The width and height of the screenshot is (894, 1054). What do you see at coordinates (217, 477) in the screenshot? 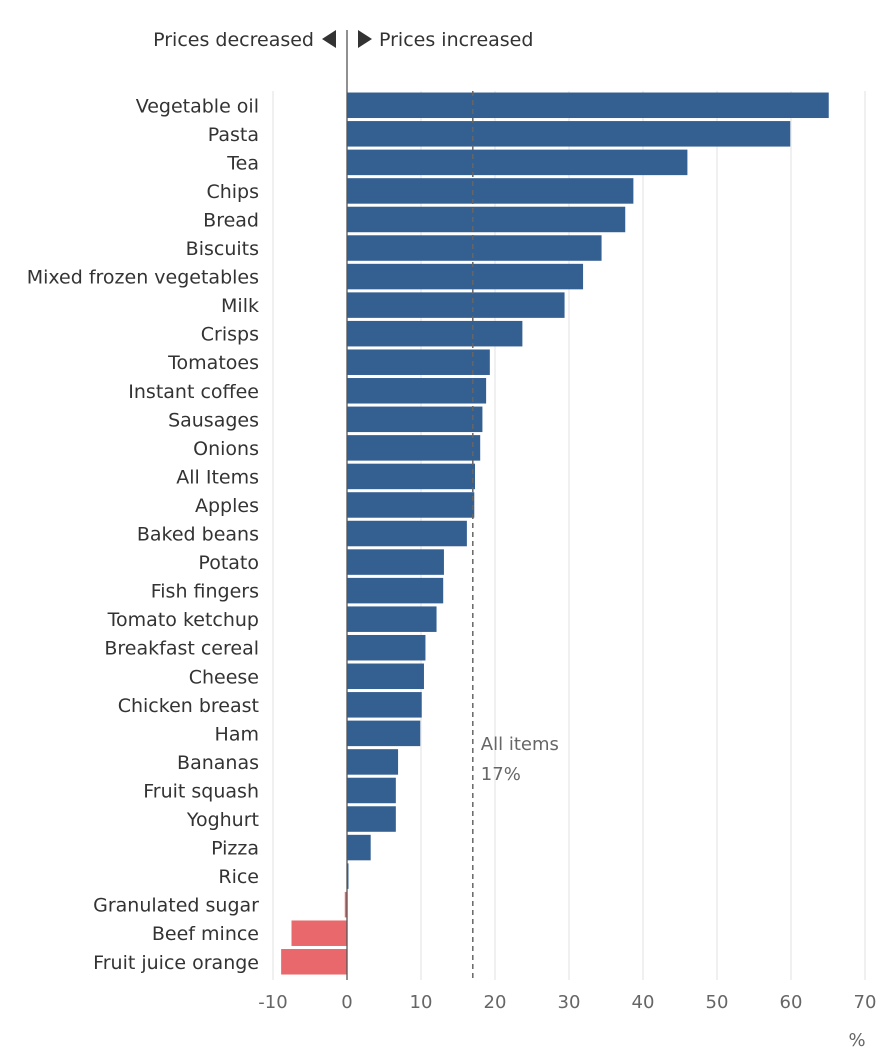
I see `category-label: All Items` at bounding box center [217, 477].